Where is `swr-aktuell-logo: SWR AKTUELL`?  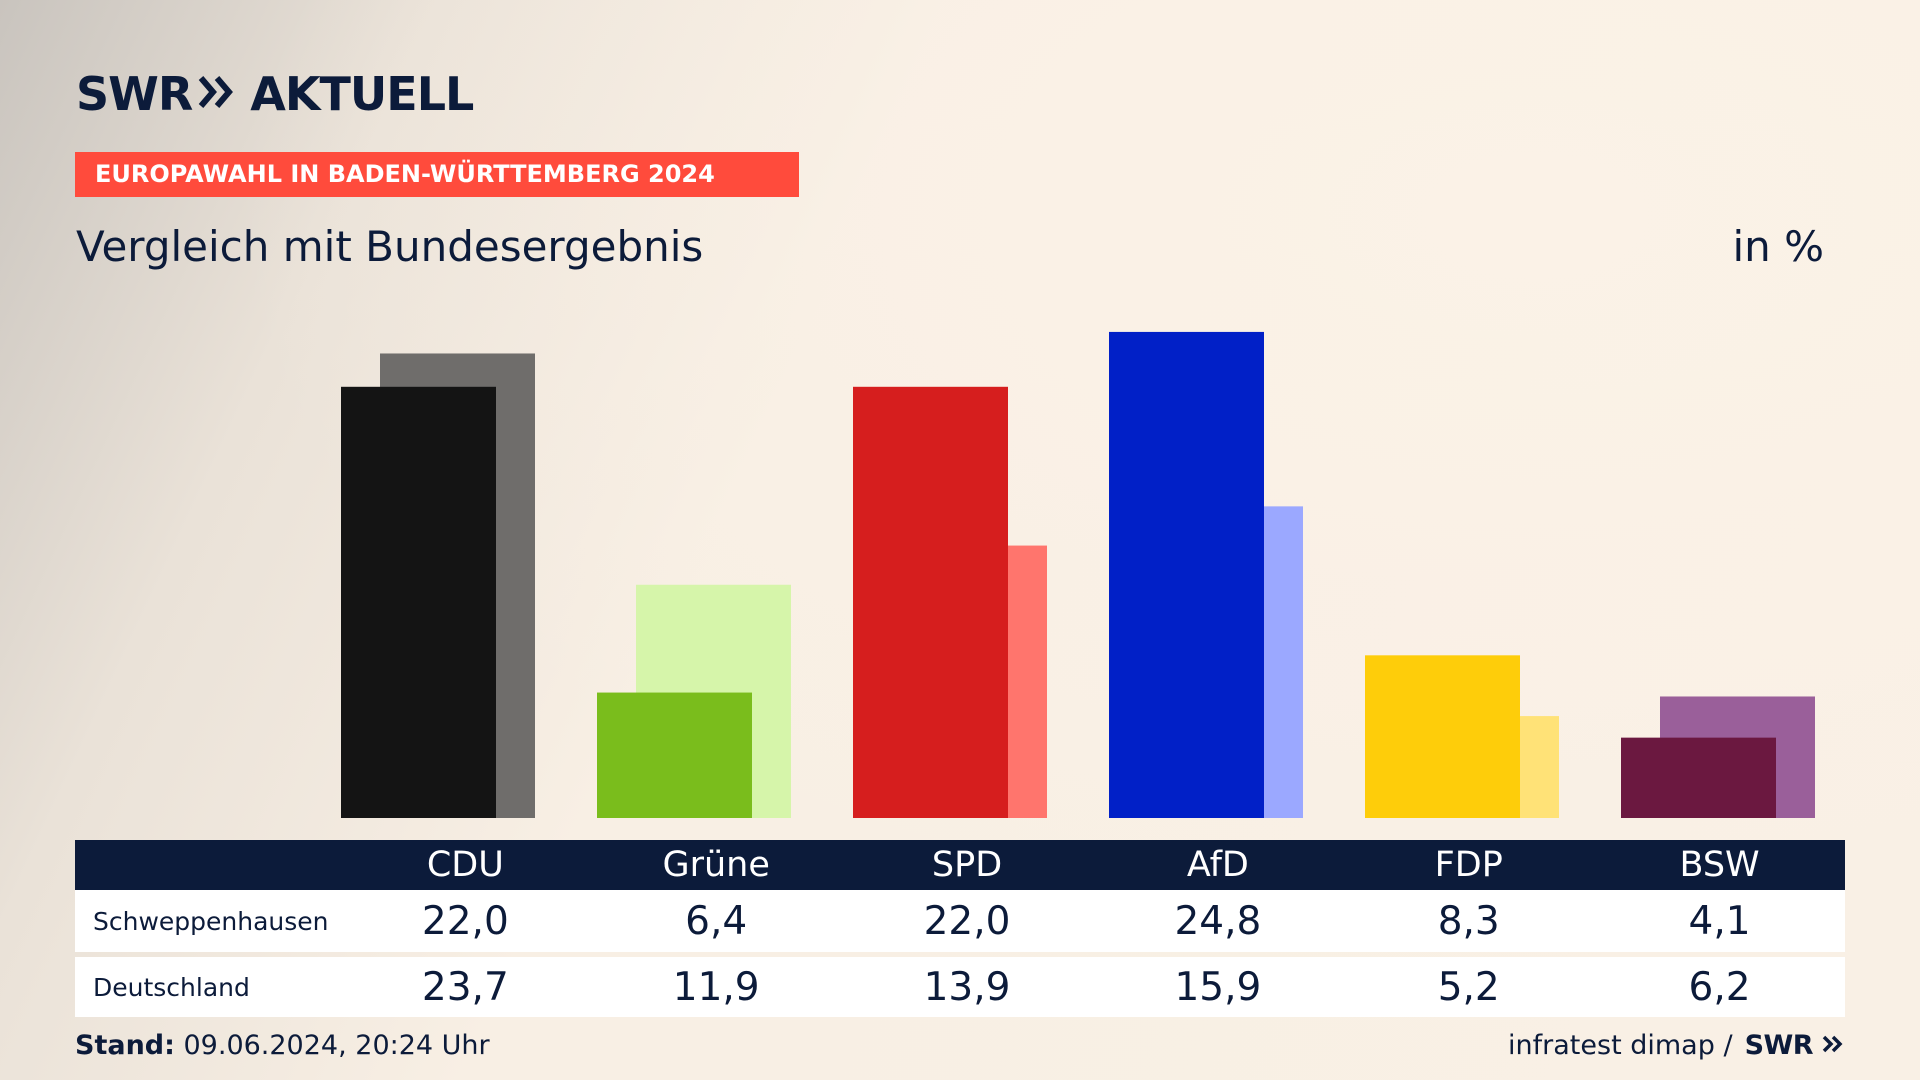
swr-aktuell-logo: SWR AKTUELL is located at coordinates (275, 94).